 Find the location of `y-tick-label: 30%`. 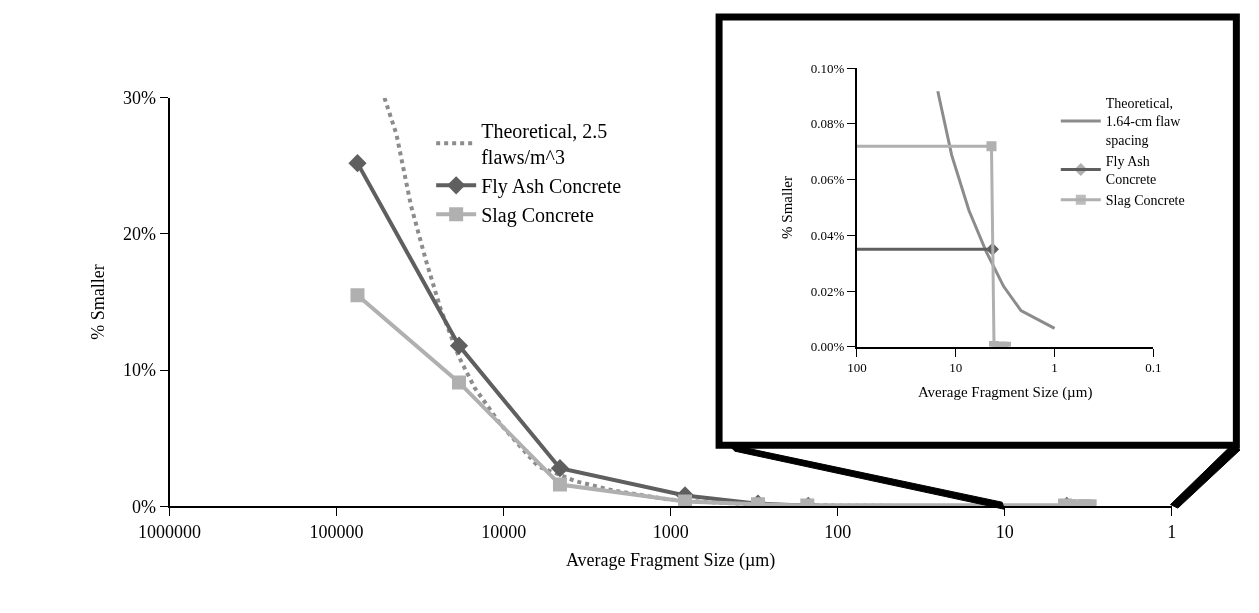

y-tick-label: 30% is located at coordinates (139, 98).